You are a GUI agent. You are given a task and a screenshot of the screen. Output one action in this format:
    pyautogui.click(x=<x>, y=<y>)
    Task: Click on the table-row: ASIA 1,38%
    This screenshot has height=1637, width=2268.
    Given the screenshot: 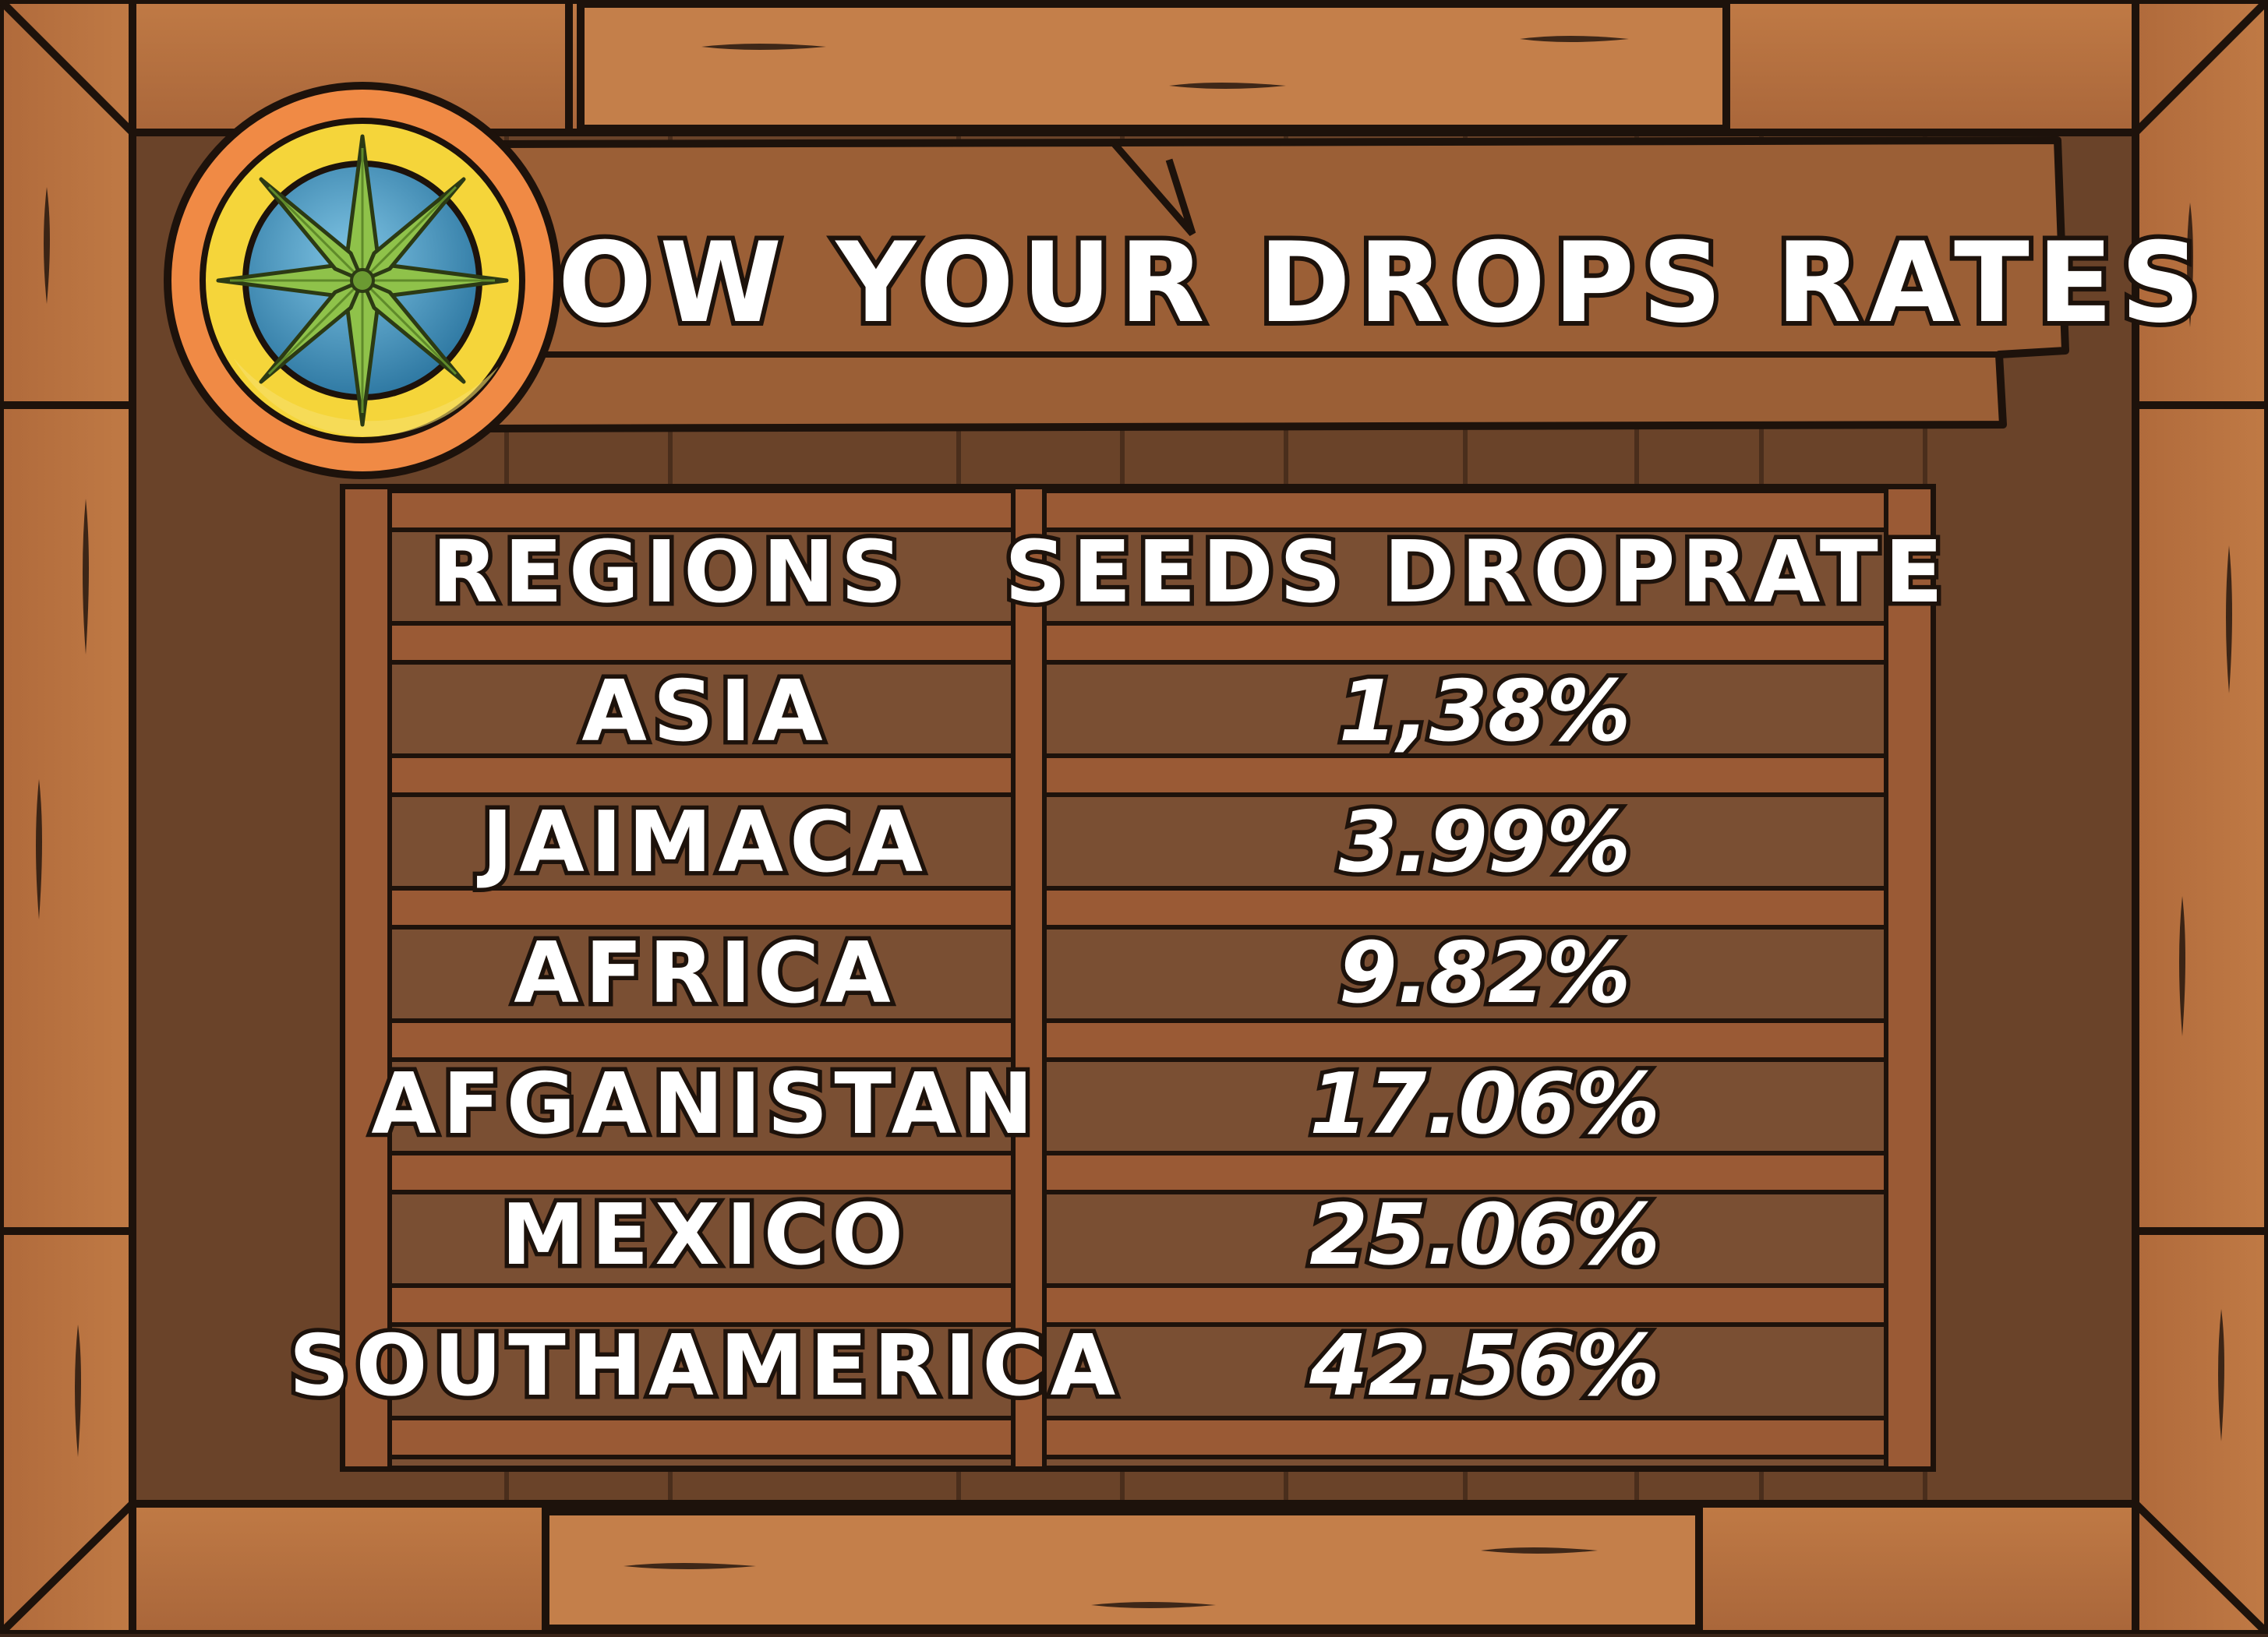 What is the action you would take?
    pyautogui.click(x=1106, y=712)
    